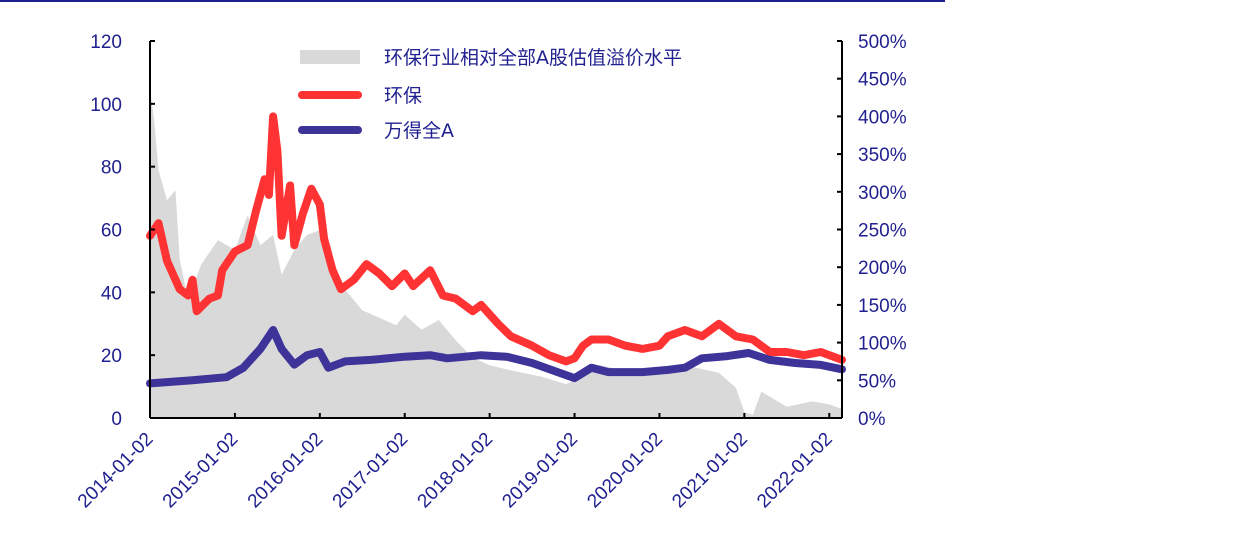 The height and width of the screenshot is (560, 1254). Describe the element at coordinates (872, 419) in the screenshot. I see `right-tick-label: 0%` at that location.